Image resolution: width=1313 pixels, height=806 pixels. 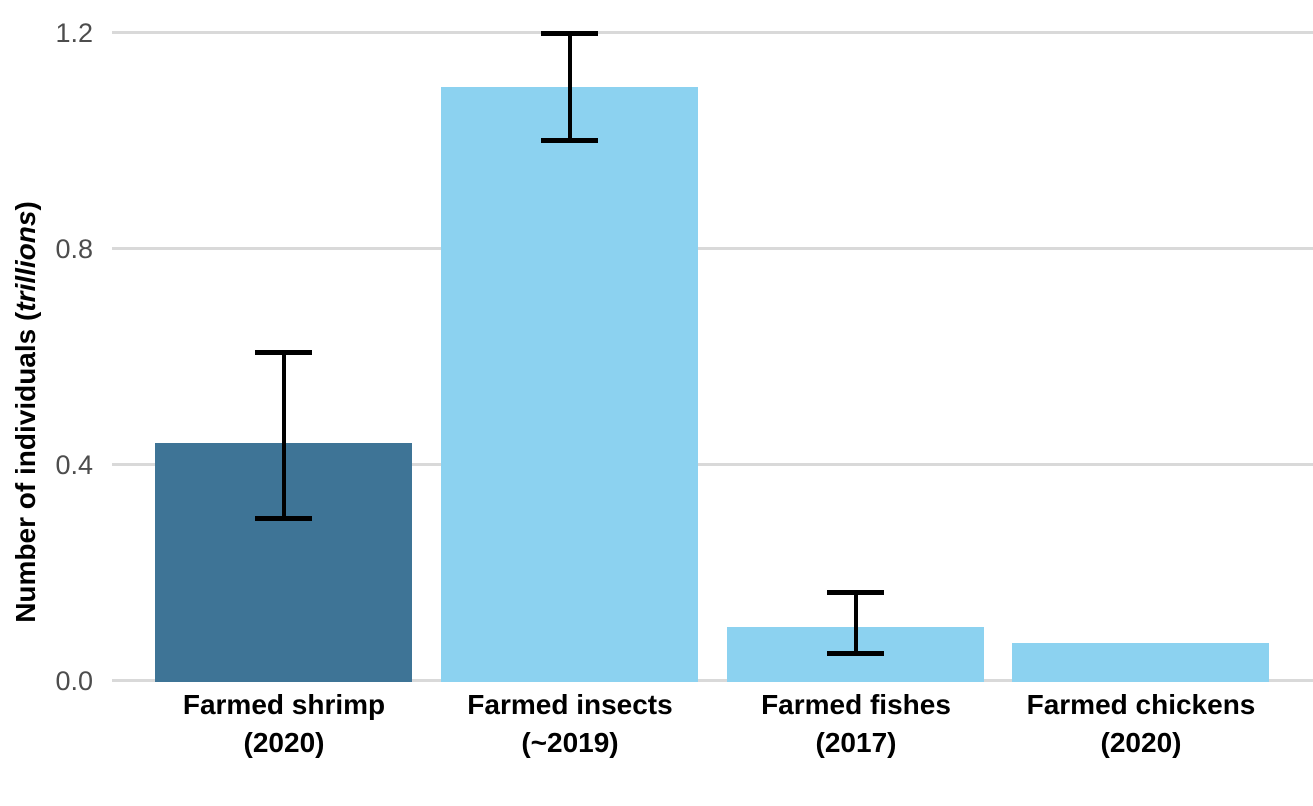 I want to click on x-tick-label-farmed-insects: Farmed insects (~2019), so click(x=570, y=724).